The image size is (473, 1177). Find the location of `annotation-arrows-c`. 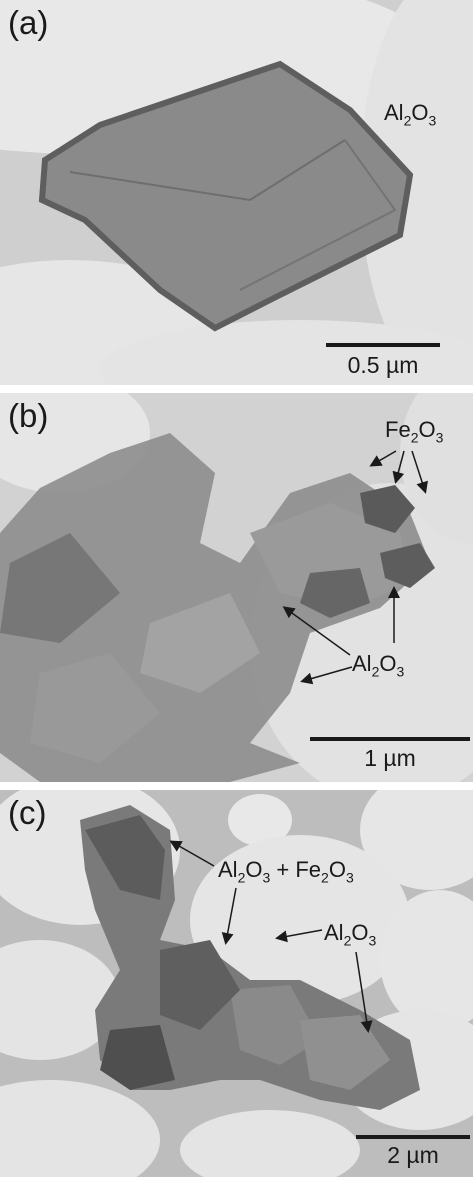

annotation-arrows-c is located at coordinates (271, 936).